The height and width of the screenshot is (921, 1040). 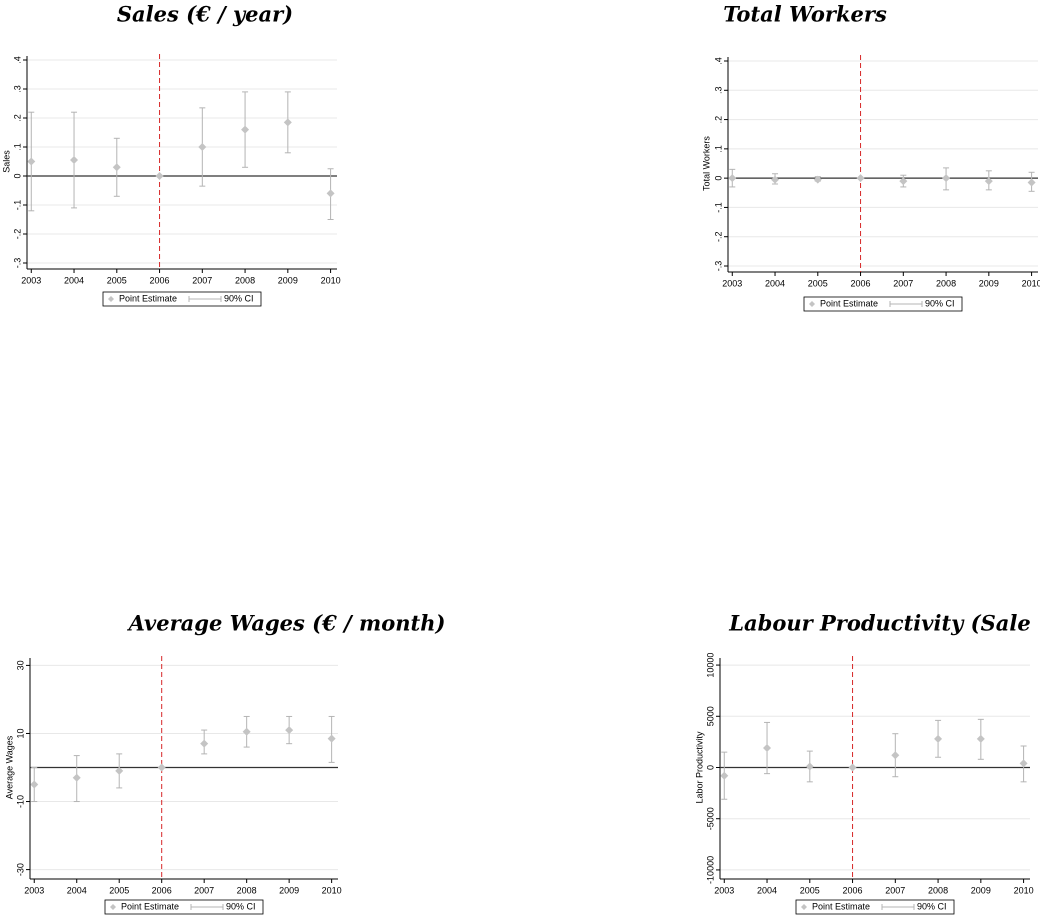 What do you see at coordinates (9, 767) in the screenshot?
I see `y-axis-label: Average Wages` at bounding box center [9, 767].